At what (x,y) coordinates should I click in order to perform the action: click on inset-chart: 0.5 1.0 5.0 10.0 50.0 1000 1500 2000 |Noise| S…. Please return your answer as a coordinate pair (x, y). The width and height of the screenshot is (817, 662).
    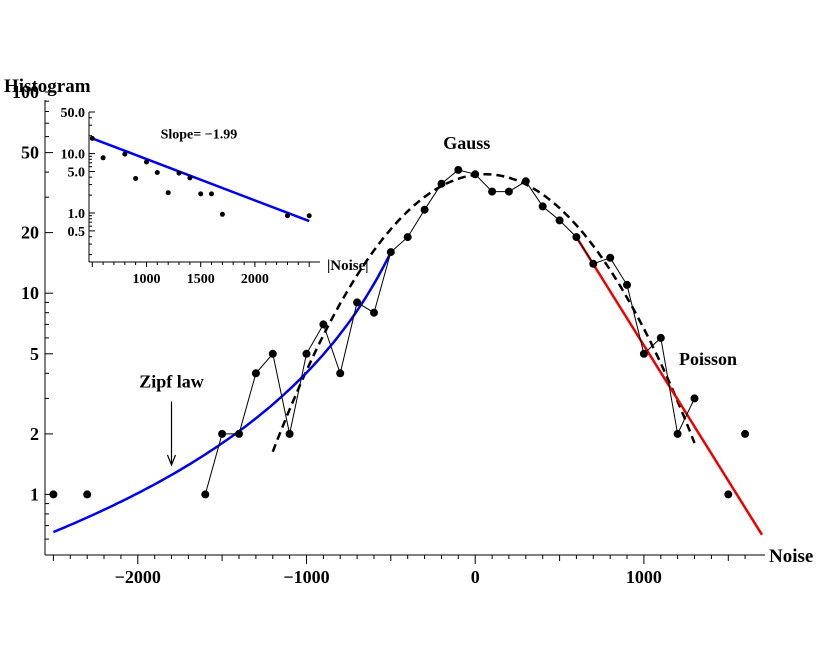
    Looking at the image, I should click on (215, 196).